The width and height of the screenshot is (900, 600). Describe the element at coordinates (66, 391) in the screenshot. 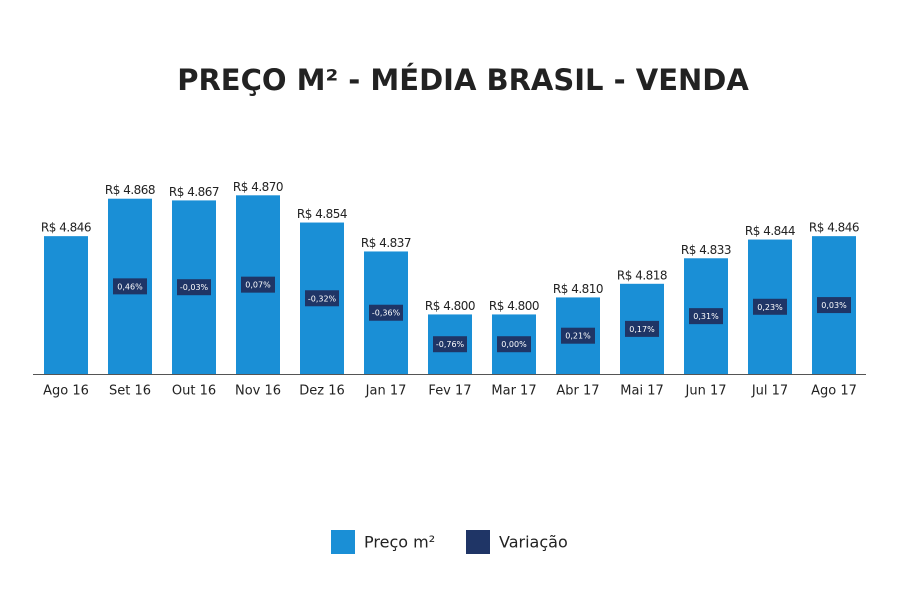

I see `x-tick-label: Ago 16` at that location.